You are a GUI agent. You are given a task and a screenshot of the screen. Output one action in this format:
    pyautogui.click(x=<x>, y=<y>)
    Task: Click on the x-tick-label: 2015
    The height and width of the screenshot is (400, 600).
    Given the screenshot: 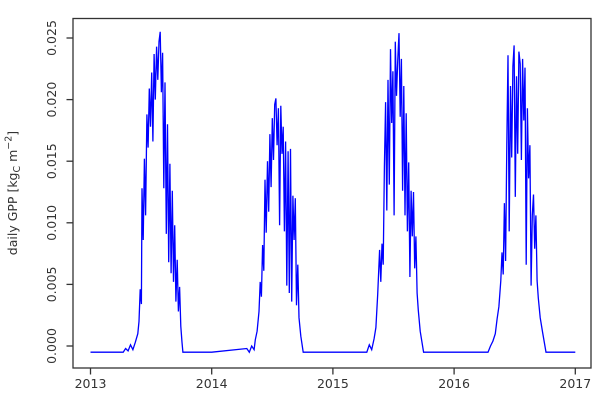 What is the action you would take?
    pyautogui.click(x=333, y=383)
    